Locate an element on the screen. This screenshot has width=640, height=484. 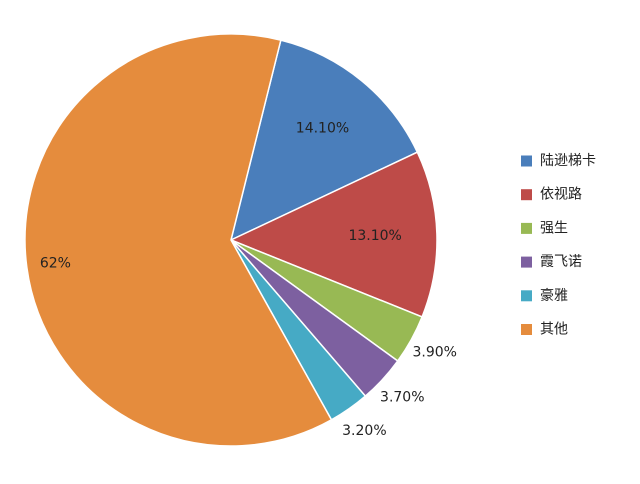
slice-label: 3.20% is located at coordinates (364, 431).